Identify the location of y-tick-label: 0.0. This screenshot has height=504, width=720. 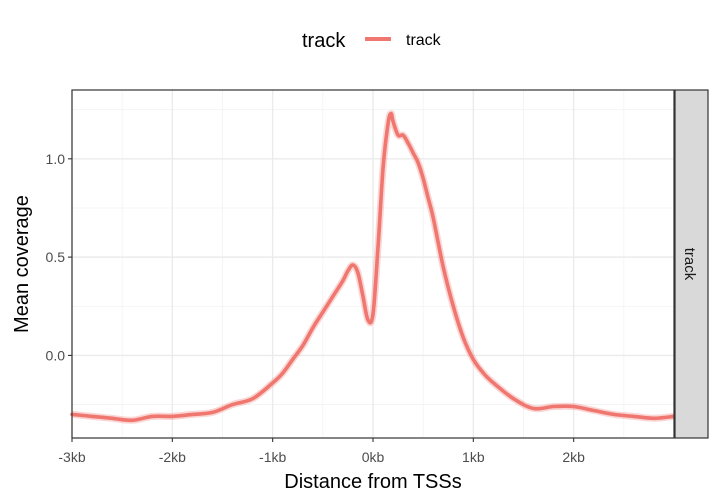
(56, 355).